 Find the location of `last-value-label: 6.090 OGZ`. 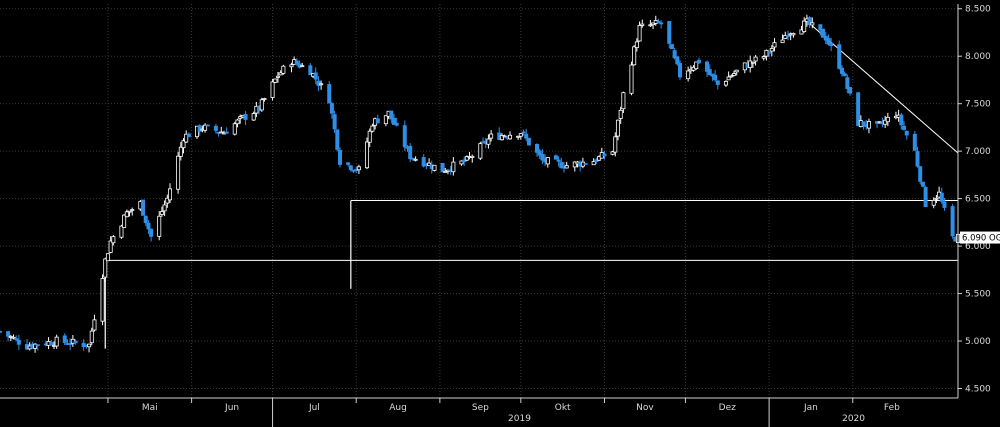

last-value-label: 6.090 OGZ is located at coordinates (981, 239).